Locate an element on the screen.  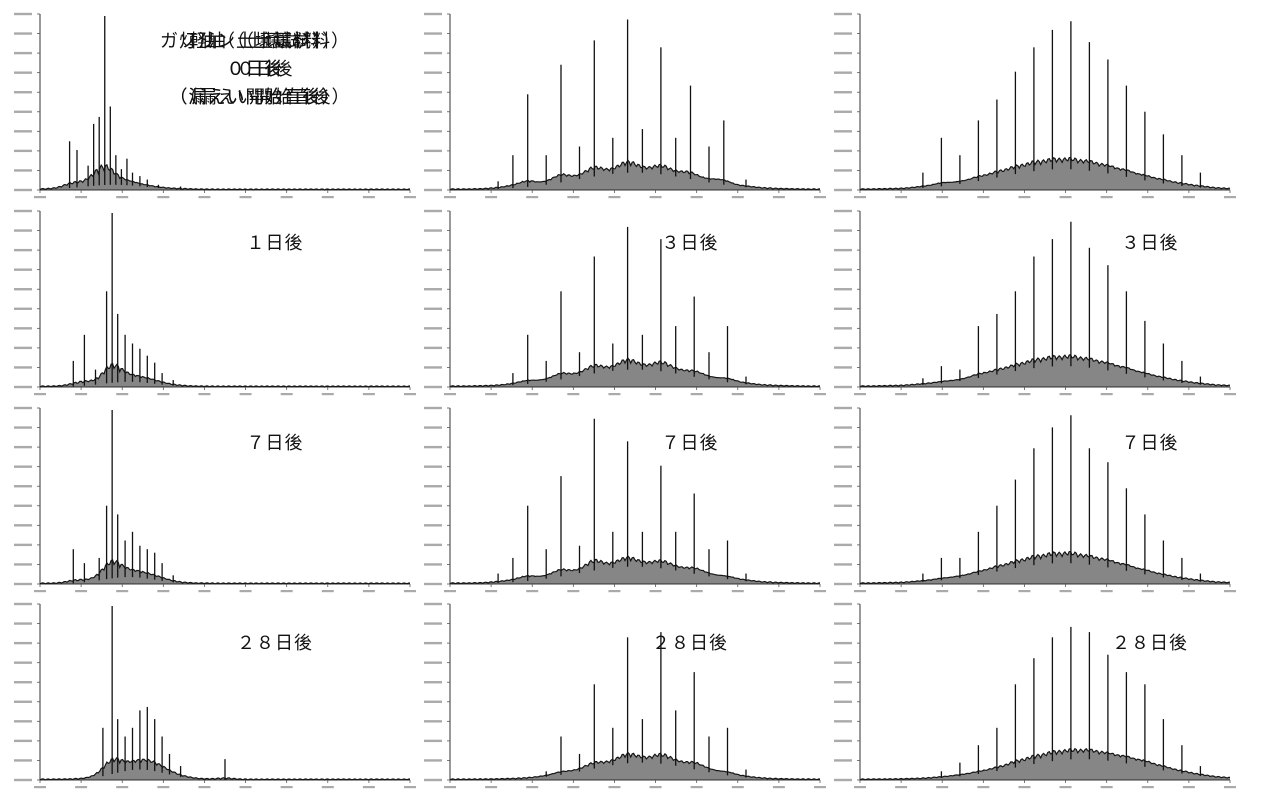
days-label: ３日後 is located at coordinates (1150, 243).